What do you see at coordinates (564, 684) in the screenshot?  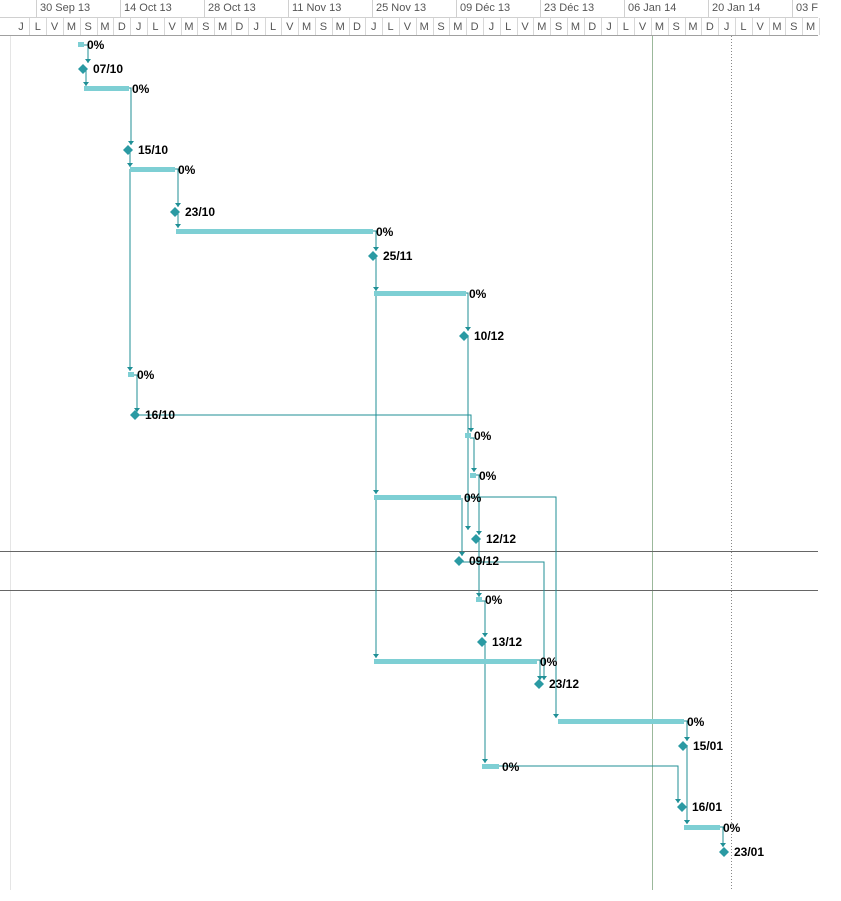 I see `milestone-date-label: 23/12` at bounding box center [564, 684].